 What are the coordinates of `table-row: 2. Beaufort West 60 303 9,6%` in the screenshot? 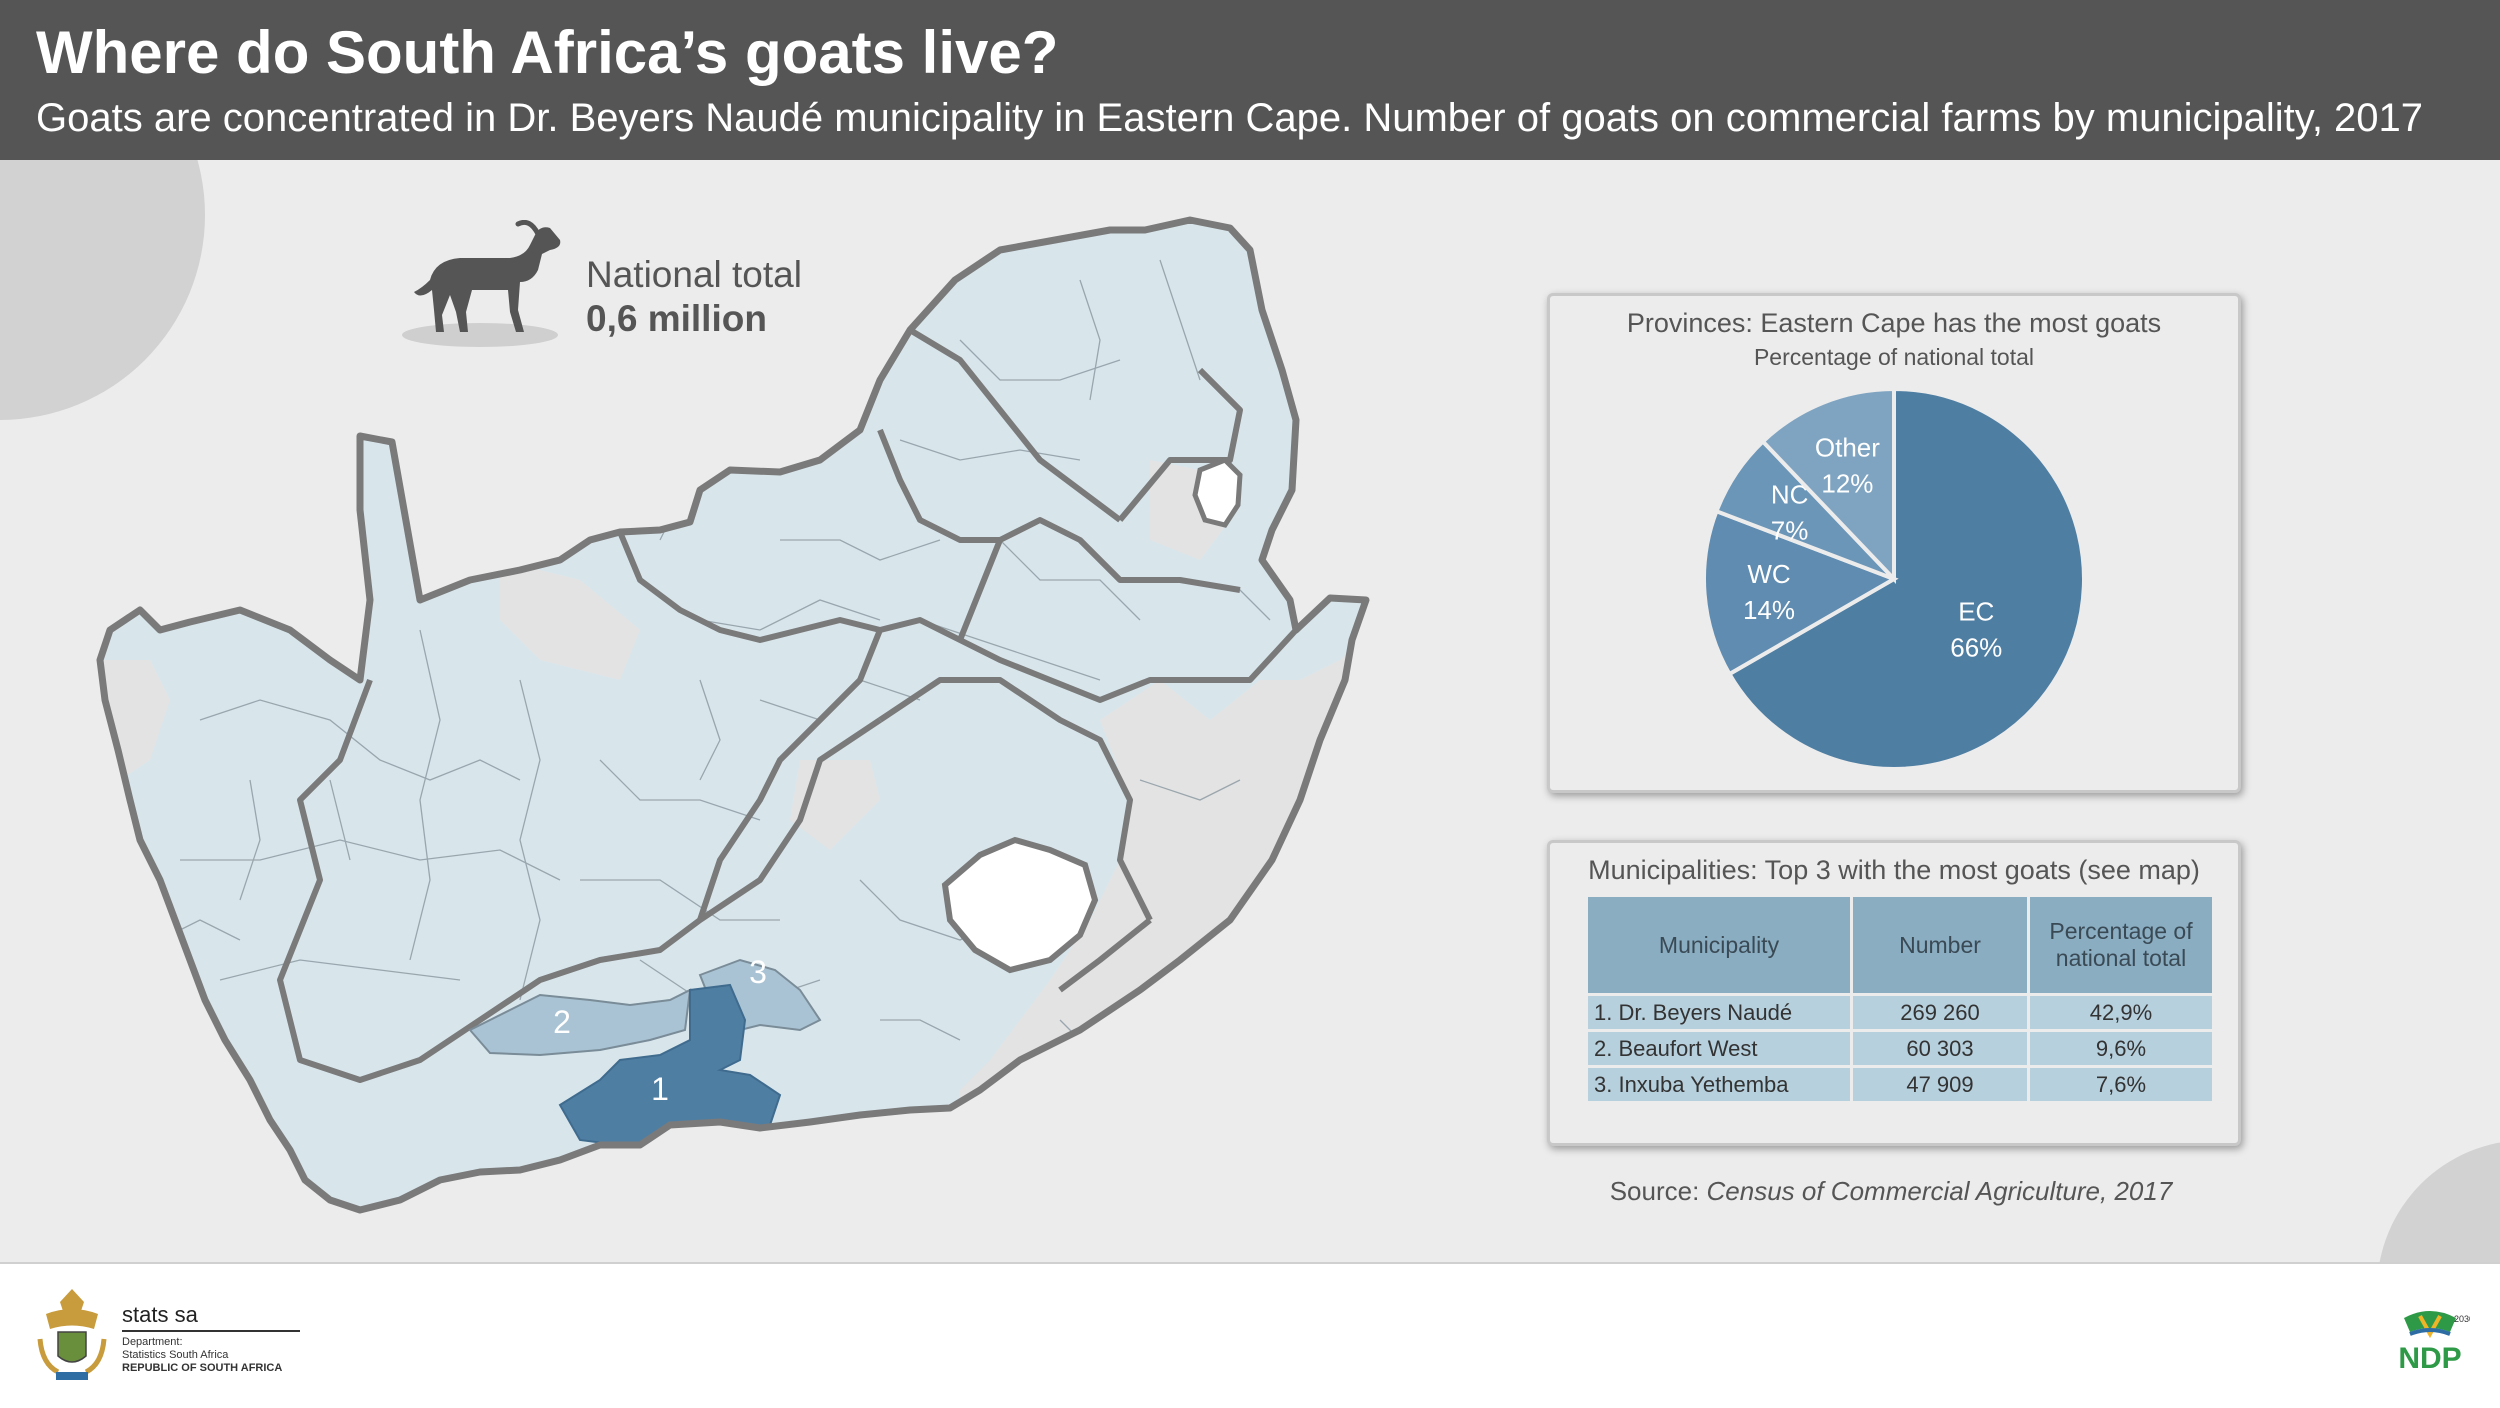 It's located at (1900, 1048).